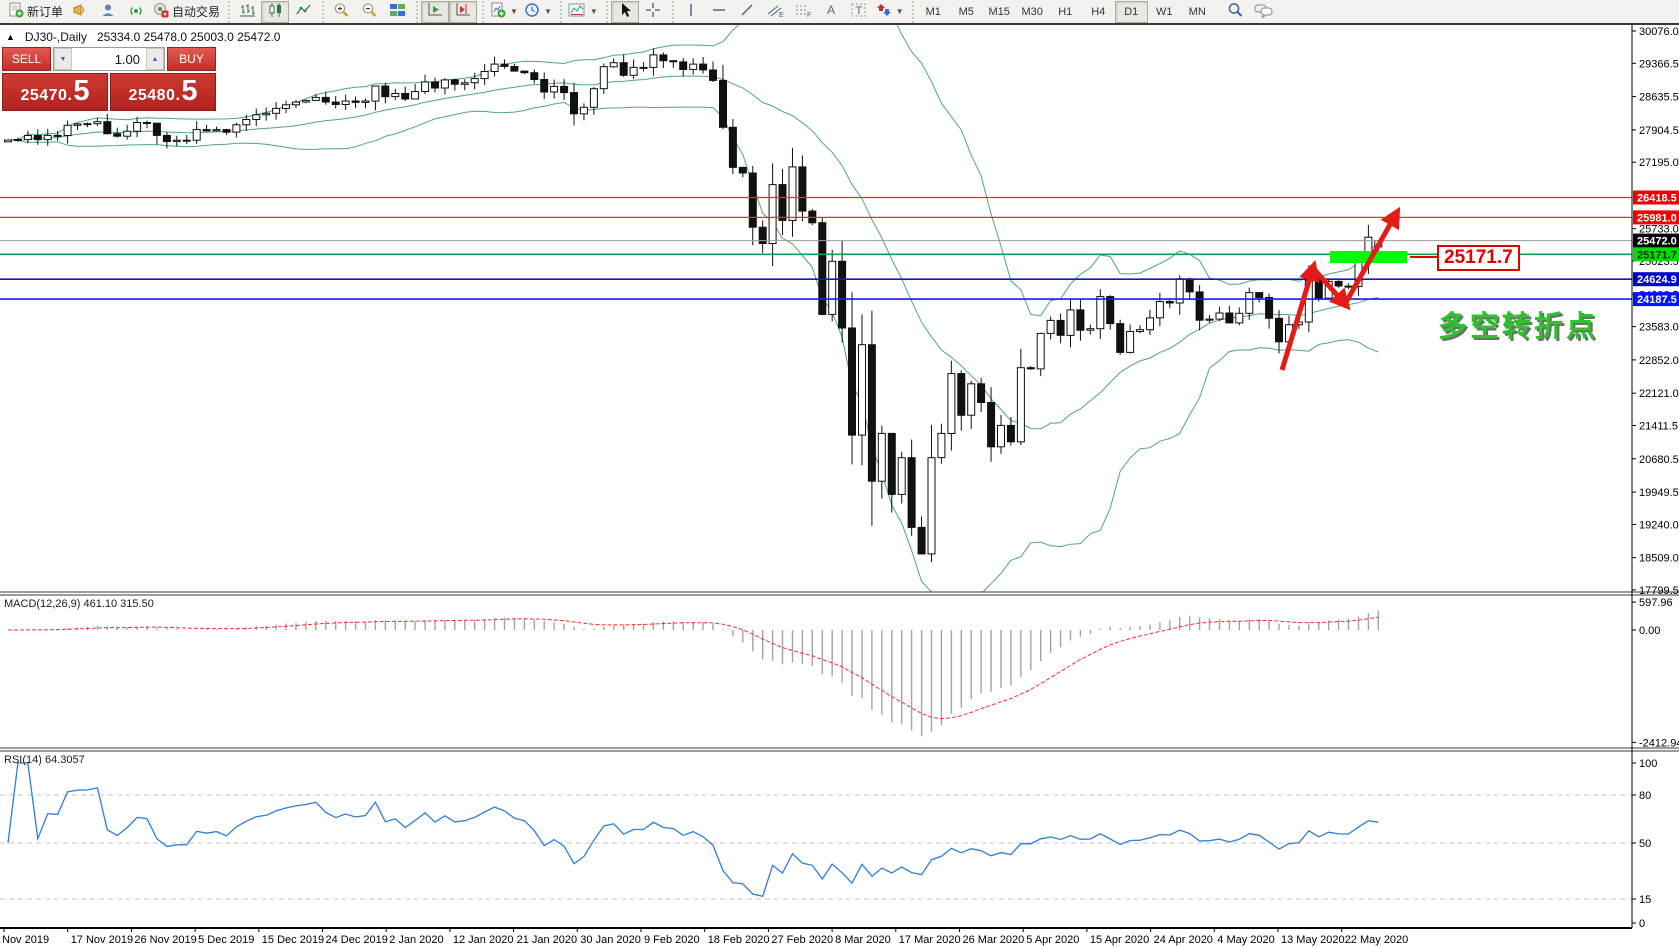 The height and width of the screenshot is (947, 1679). I want to click on svg-text: T, so click(858, 11).